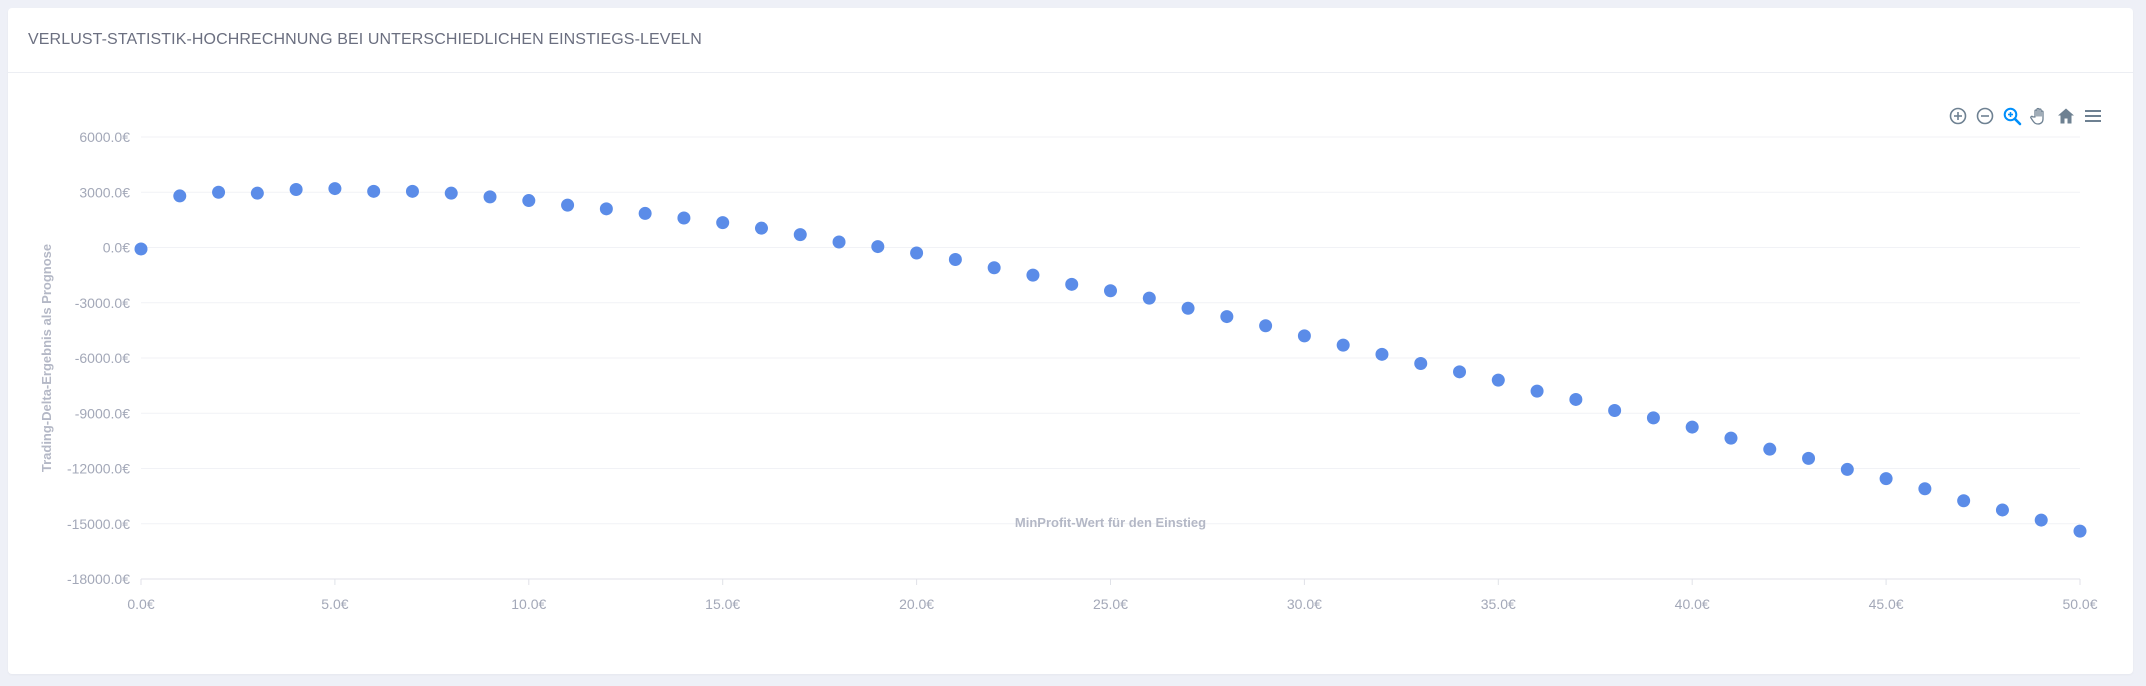 This screenshot has width=2146, height=686. What do you see at coordinates (102, 358) in the screenshot?
I see `y-tick-label: -6000.0€` at bounding box center [102, 358].